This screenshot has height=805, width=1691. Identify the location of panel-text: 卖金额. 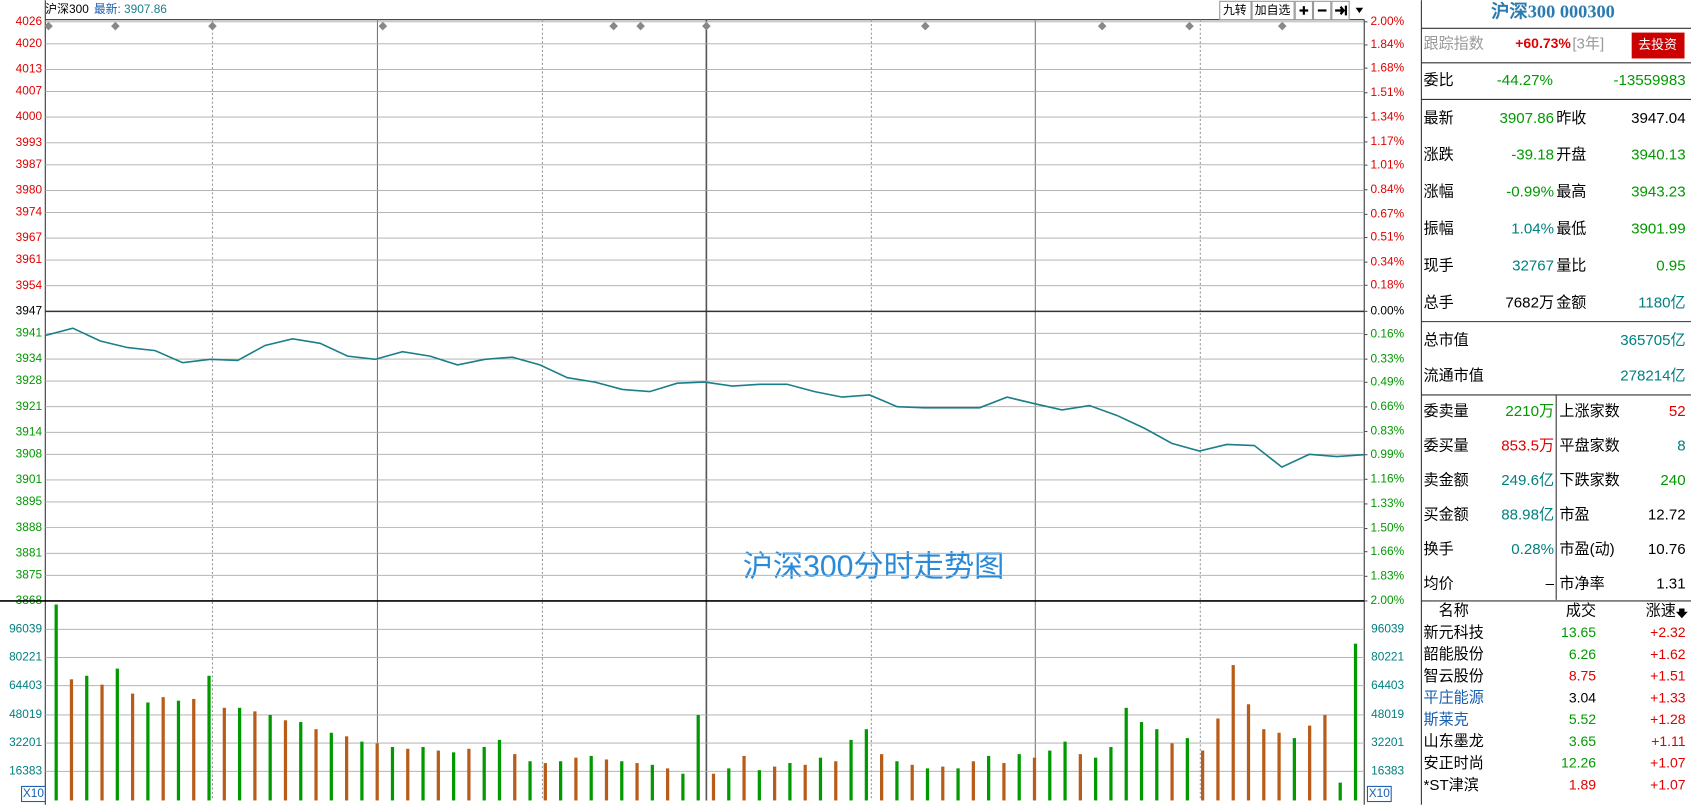
(1446, 480).